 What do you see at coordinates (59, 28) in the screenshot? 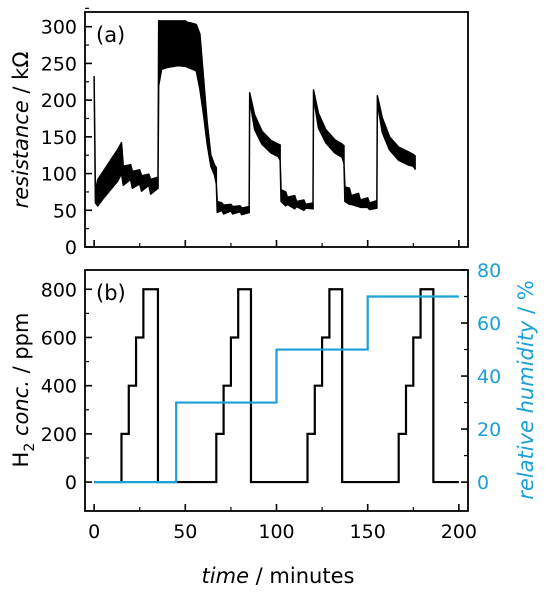
I see `y-tick-label: 300` at bounding box center [59, 28].